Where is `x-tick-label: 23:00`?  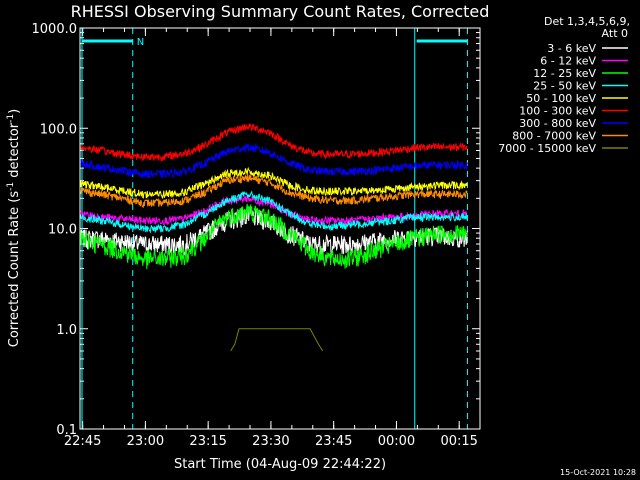
x-tick-label: 23:00 is located at coordinates (145, 441).